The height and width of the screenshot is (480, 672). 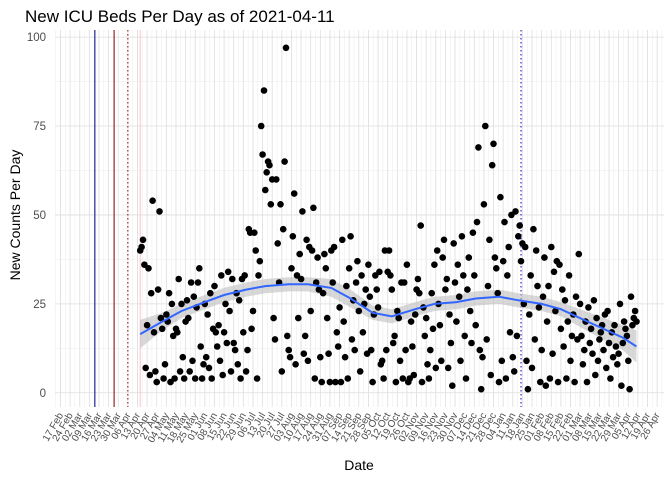 I want to click on y-axis-ticks: 0 25 50 75 100, so click(x=36, y=216).